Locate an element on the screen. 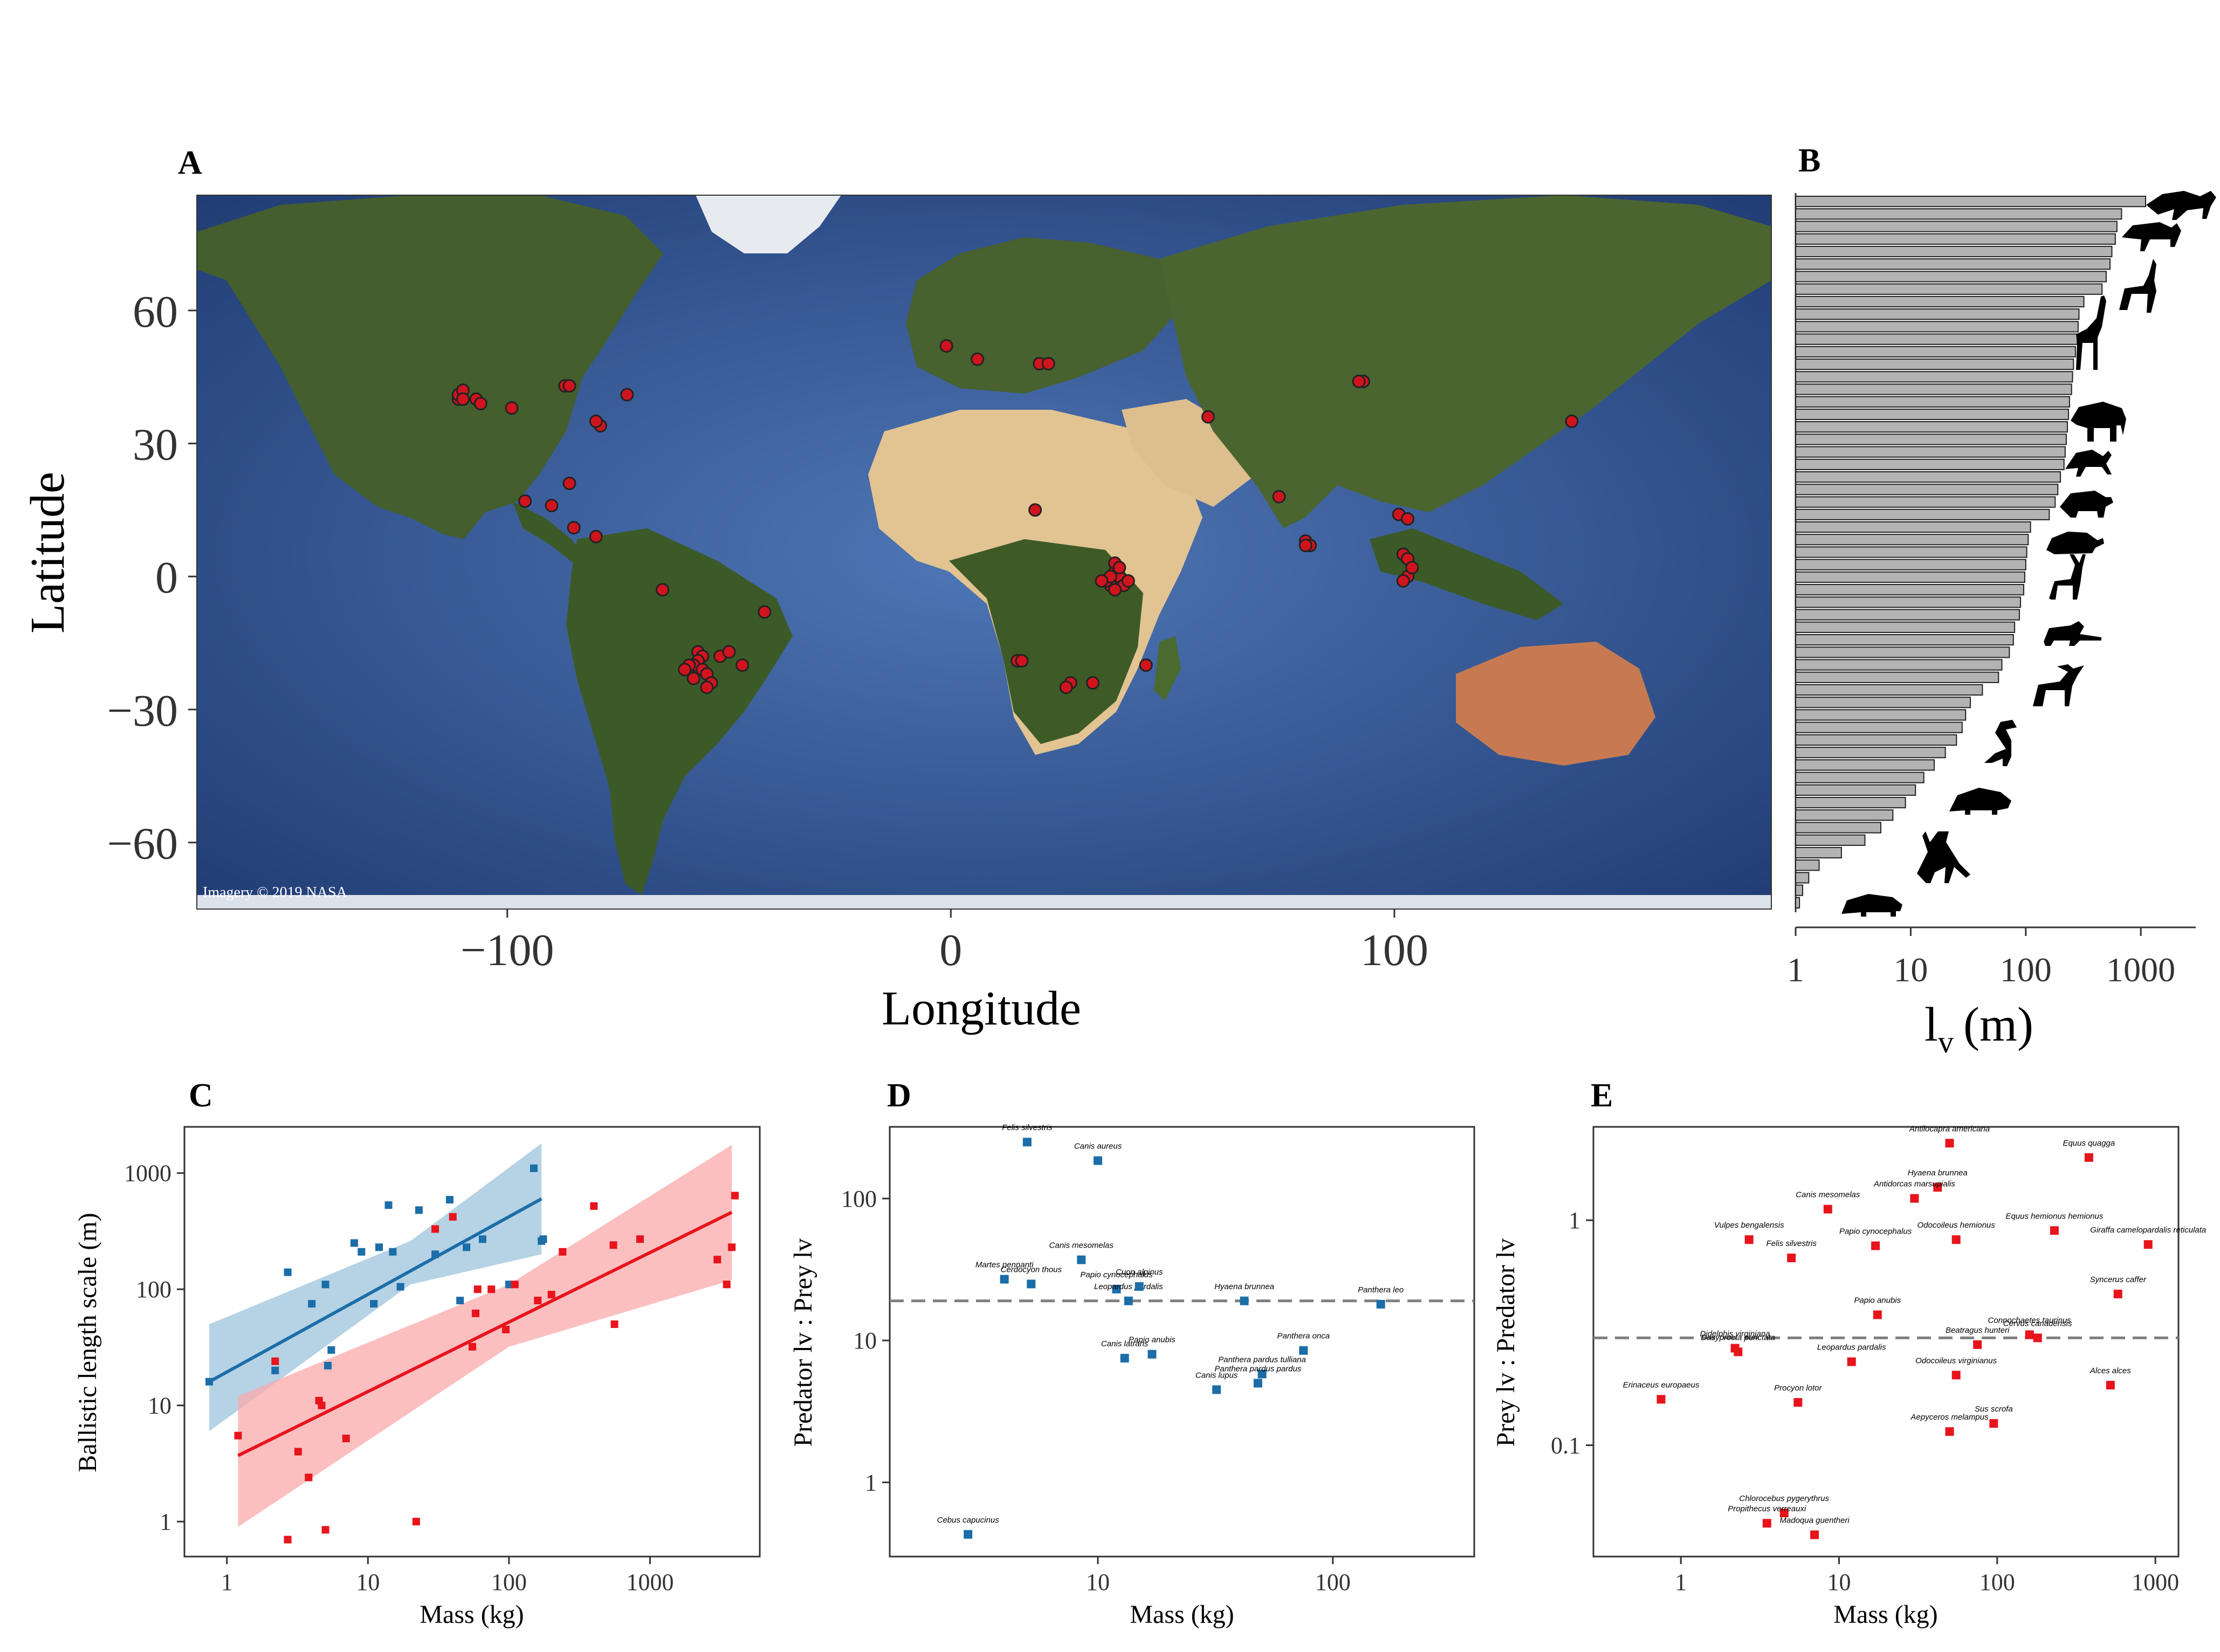  landmass-madagascar is located at coordinates (1167, 668).